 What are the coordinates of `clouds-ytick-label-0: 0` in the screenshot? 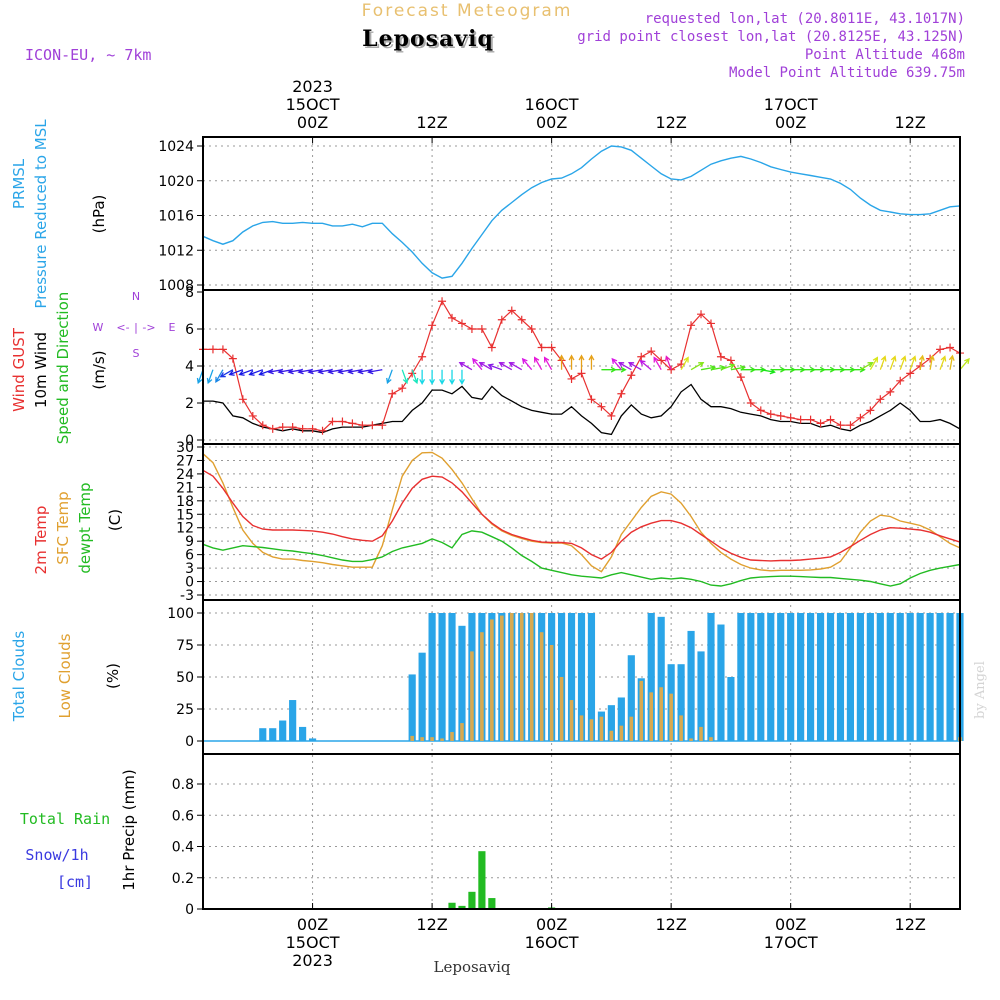 It's located at (189, 742).